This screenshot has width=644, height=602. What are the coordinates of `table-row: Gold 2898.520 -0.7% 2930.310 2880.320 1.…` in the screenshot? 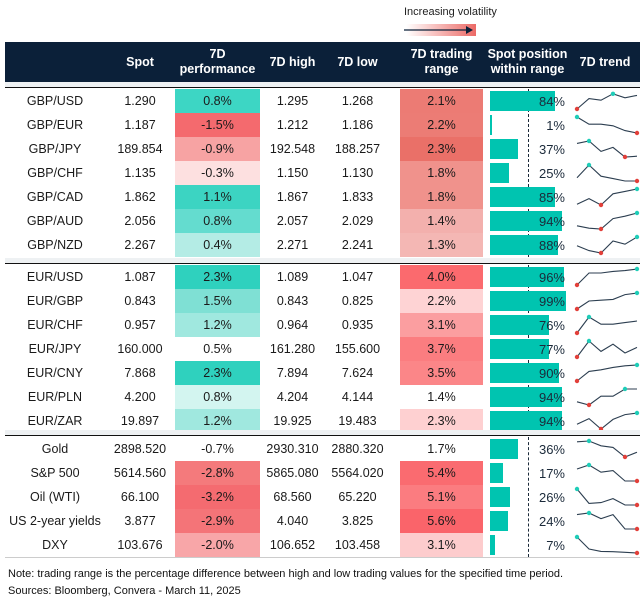 It's located at (322, 449).